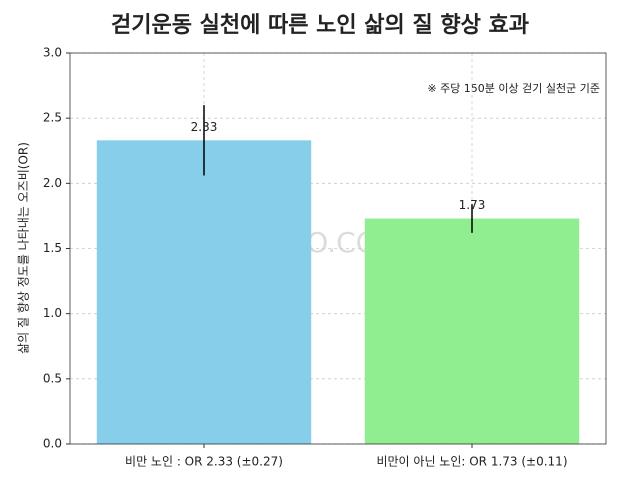 This screenshot has height=482, width=640. What do you see at coordinates (52, 53) in the screenshot?
I see `y-tick-label: 3.0` at bounding box center [52, 53].